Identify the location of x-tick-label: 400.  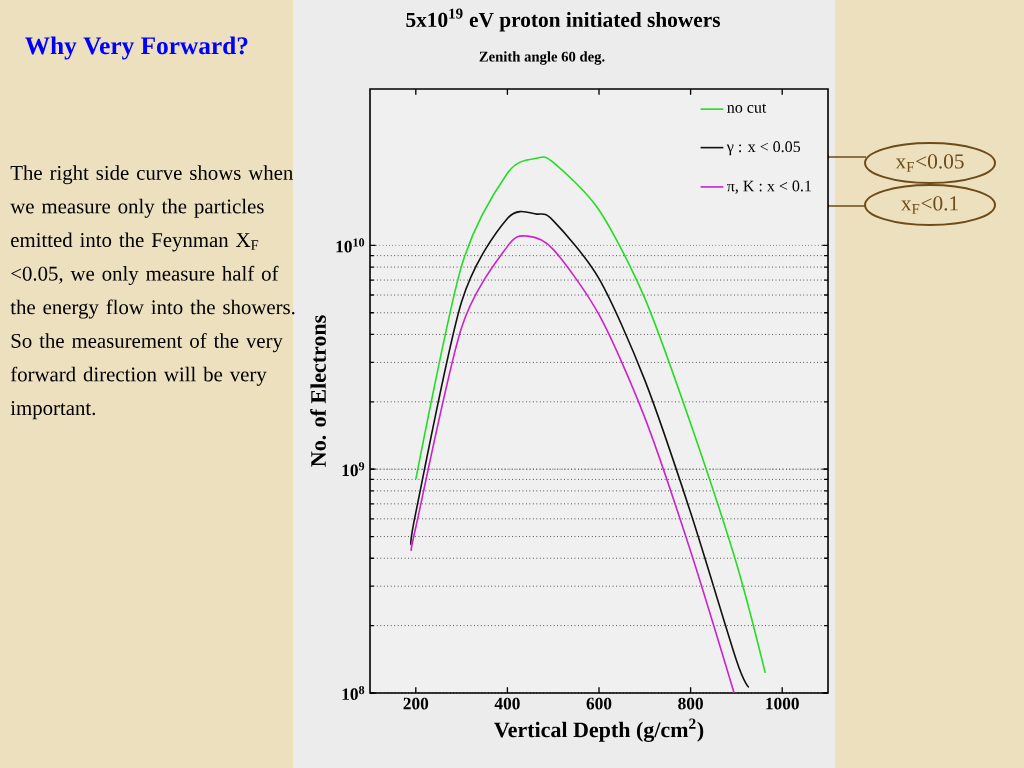
(507, 703).